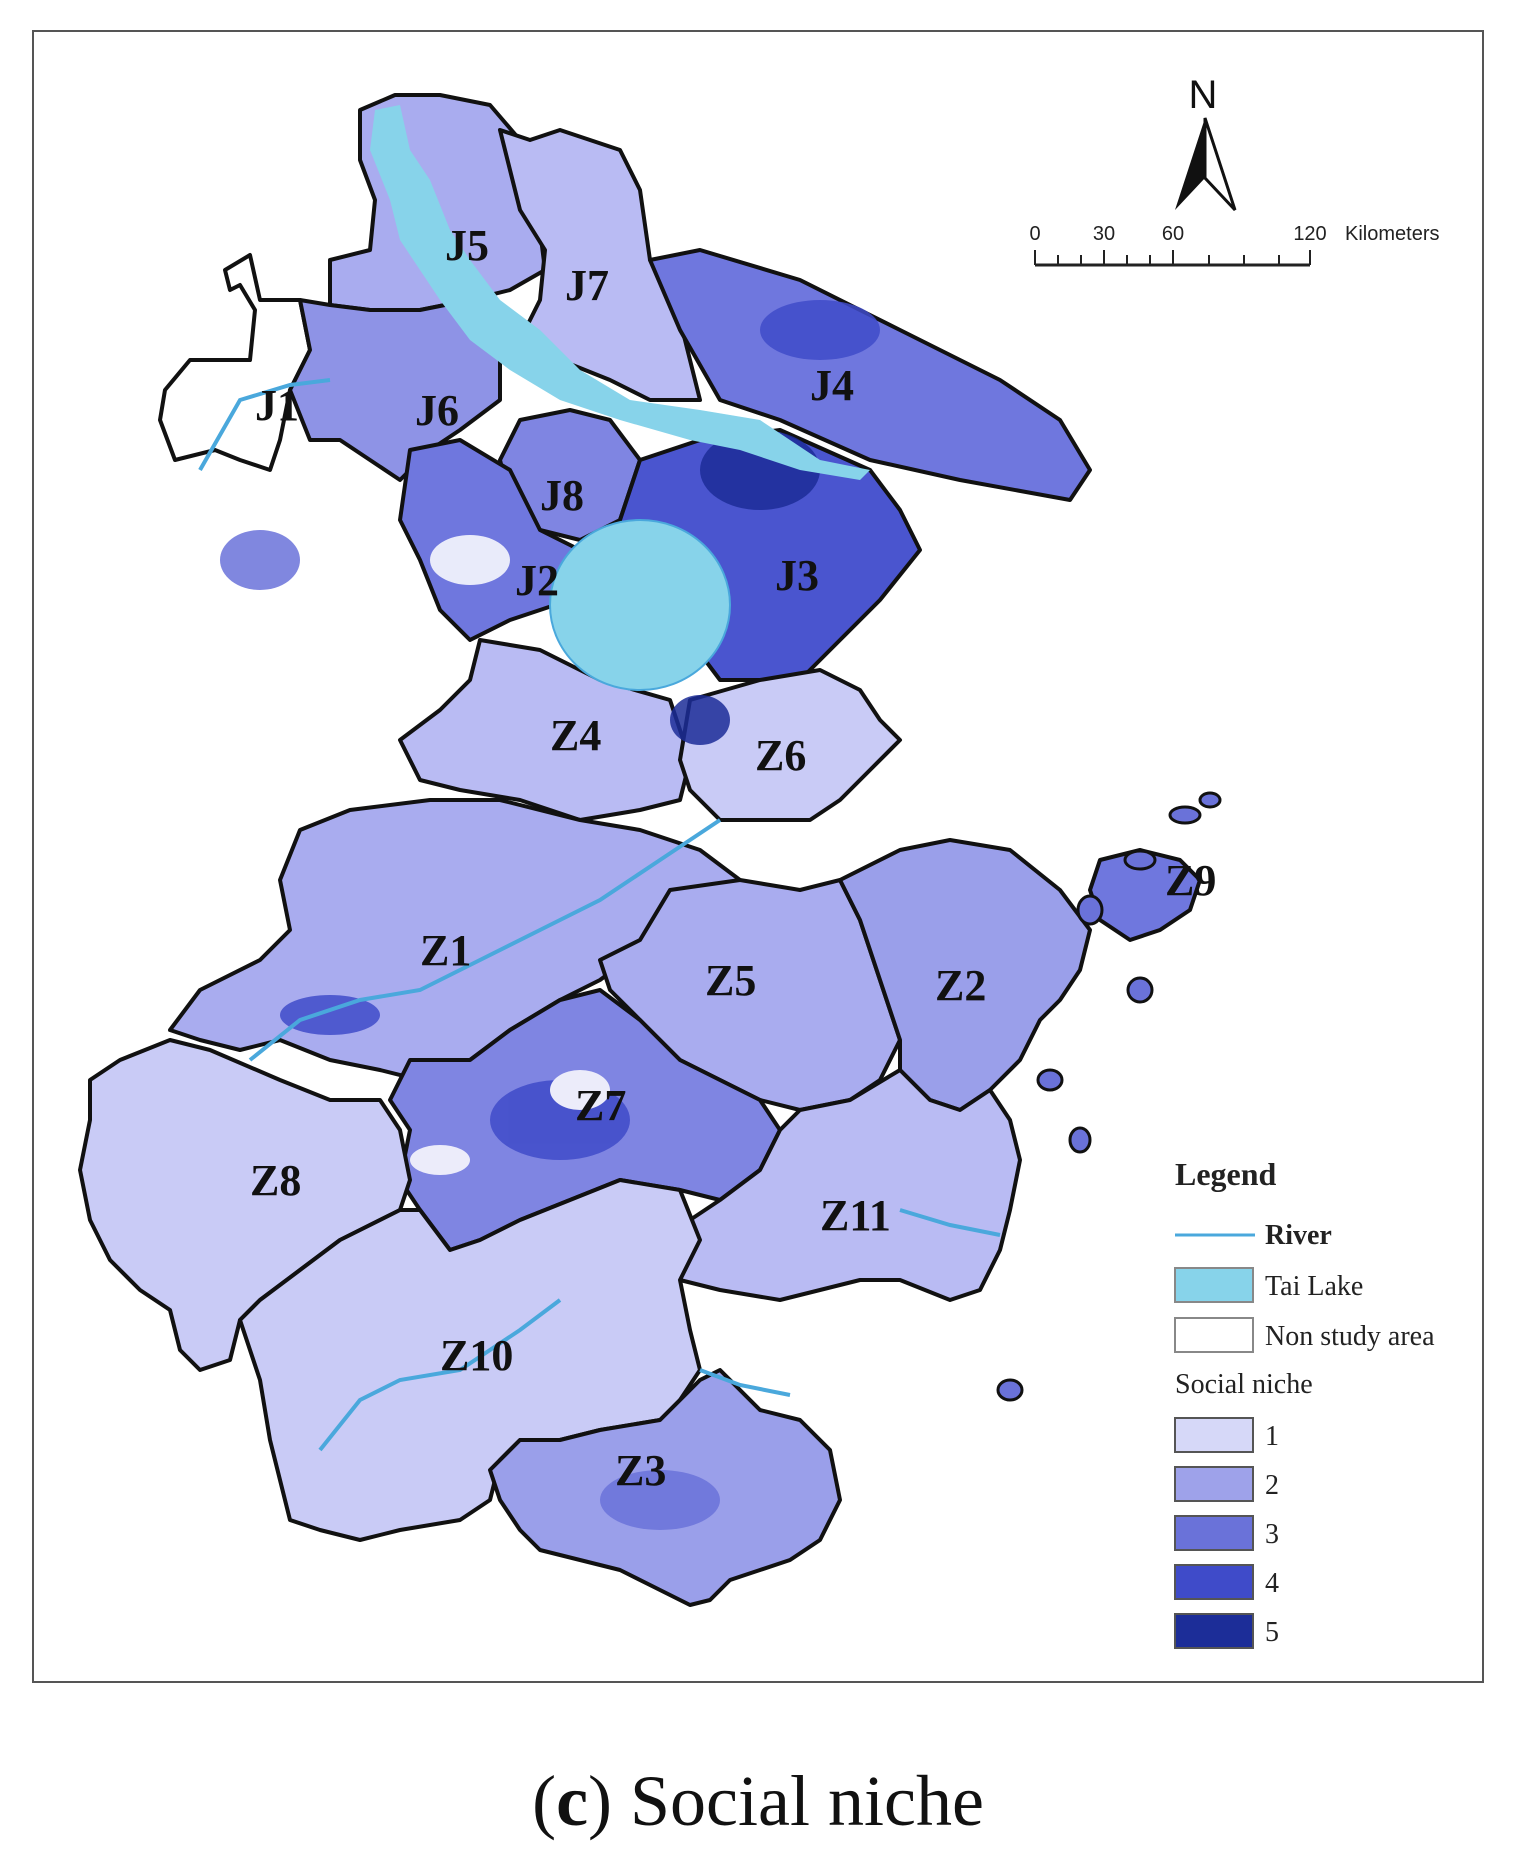 This screenshot has width=1516, height=1856. I want to click on label-J3: J3, so click(797, 575).